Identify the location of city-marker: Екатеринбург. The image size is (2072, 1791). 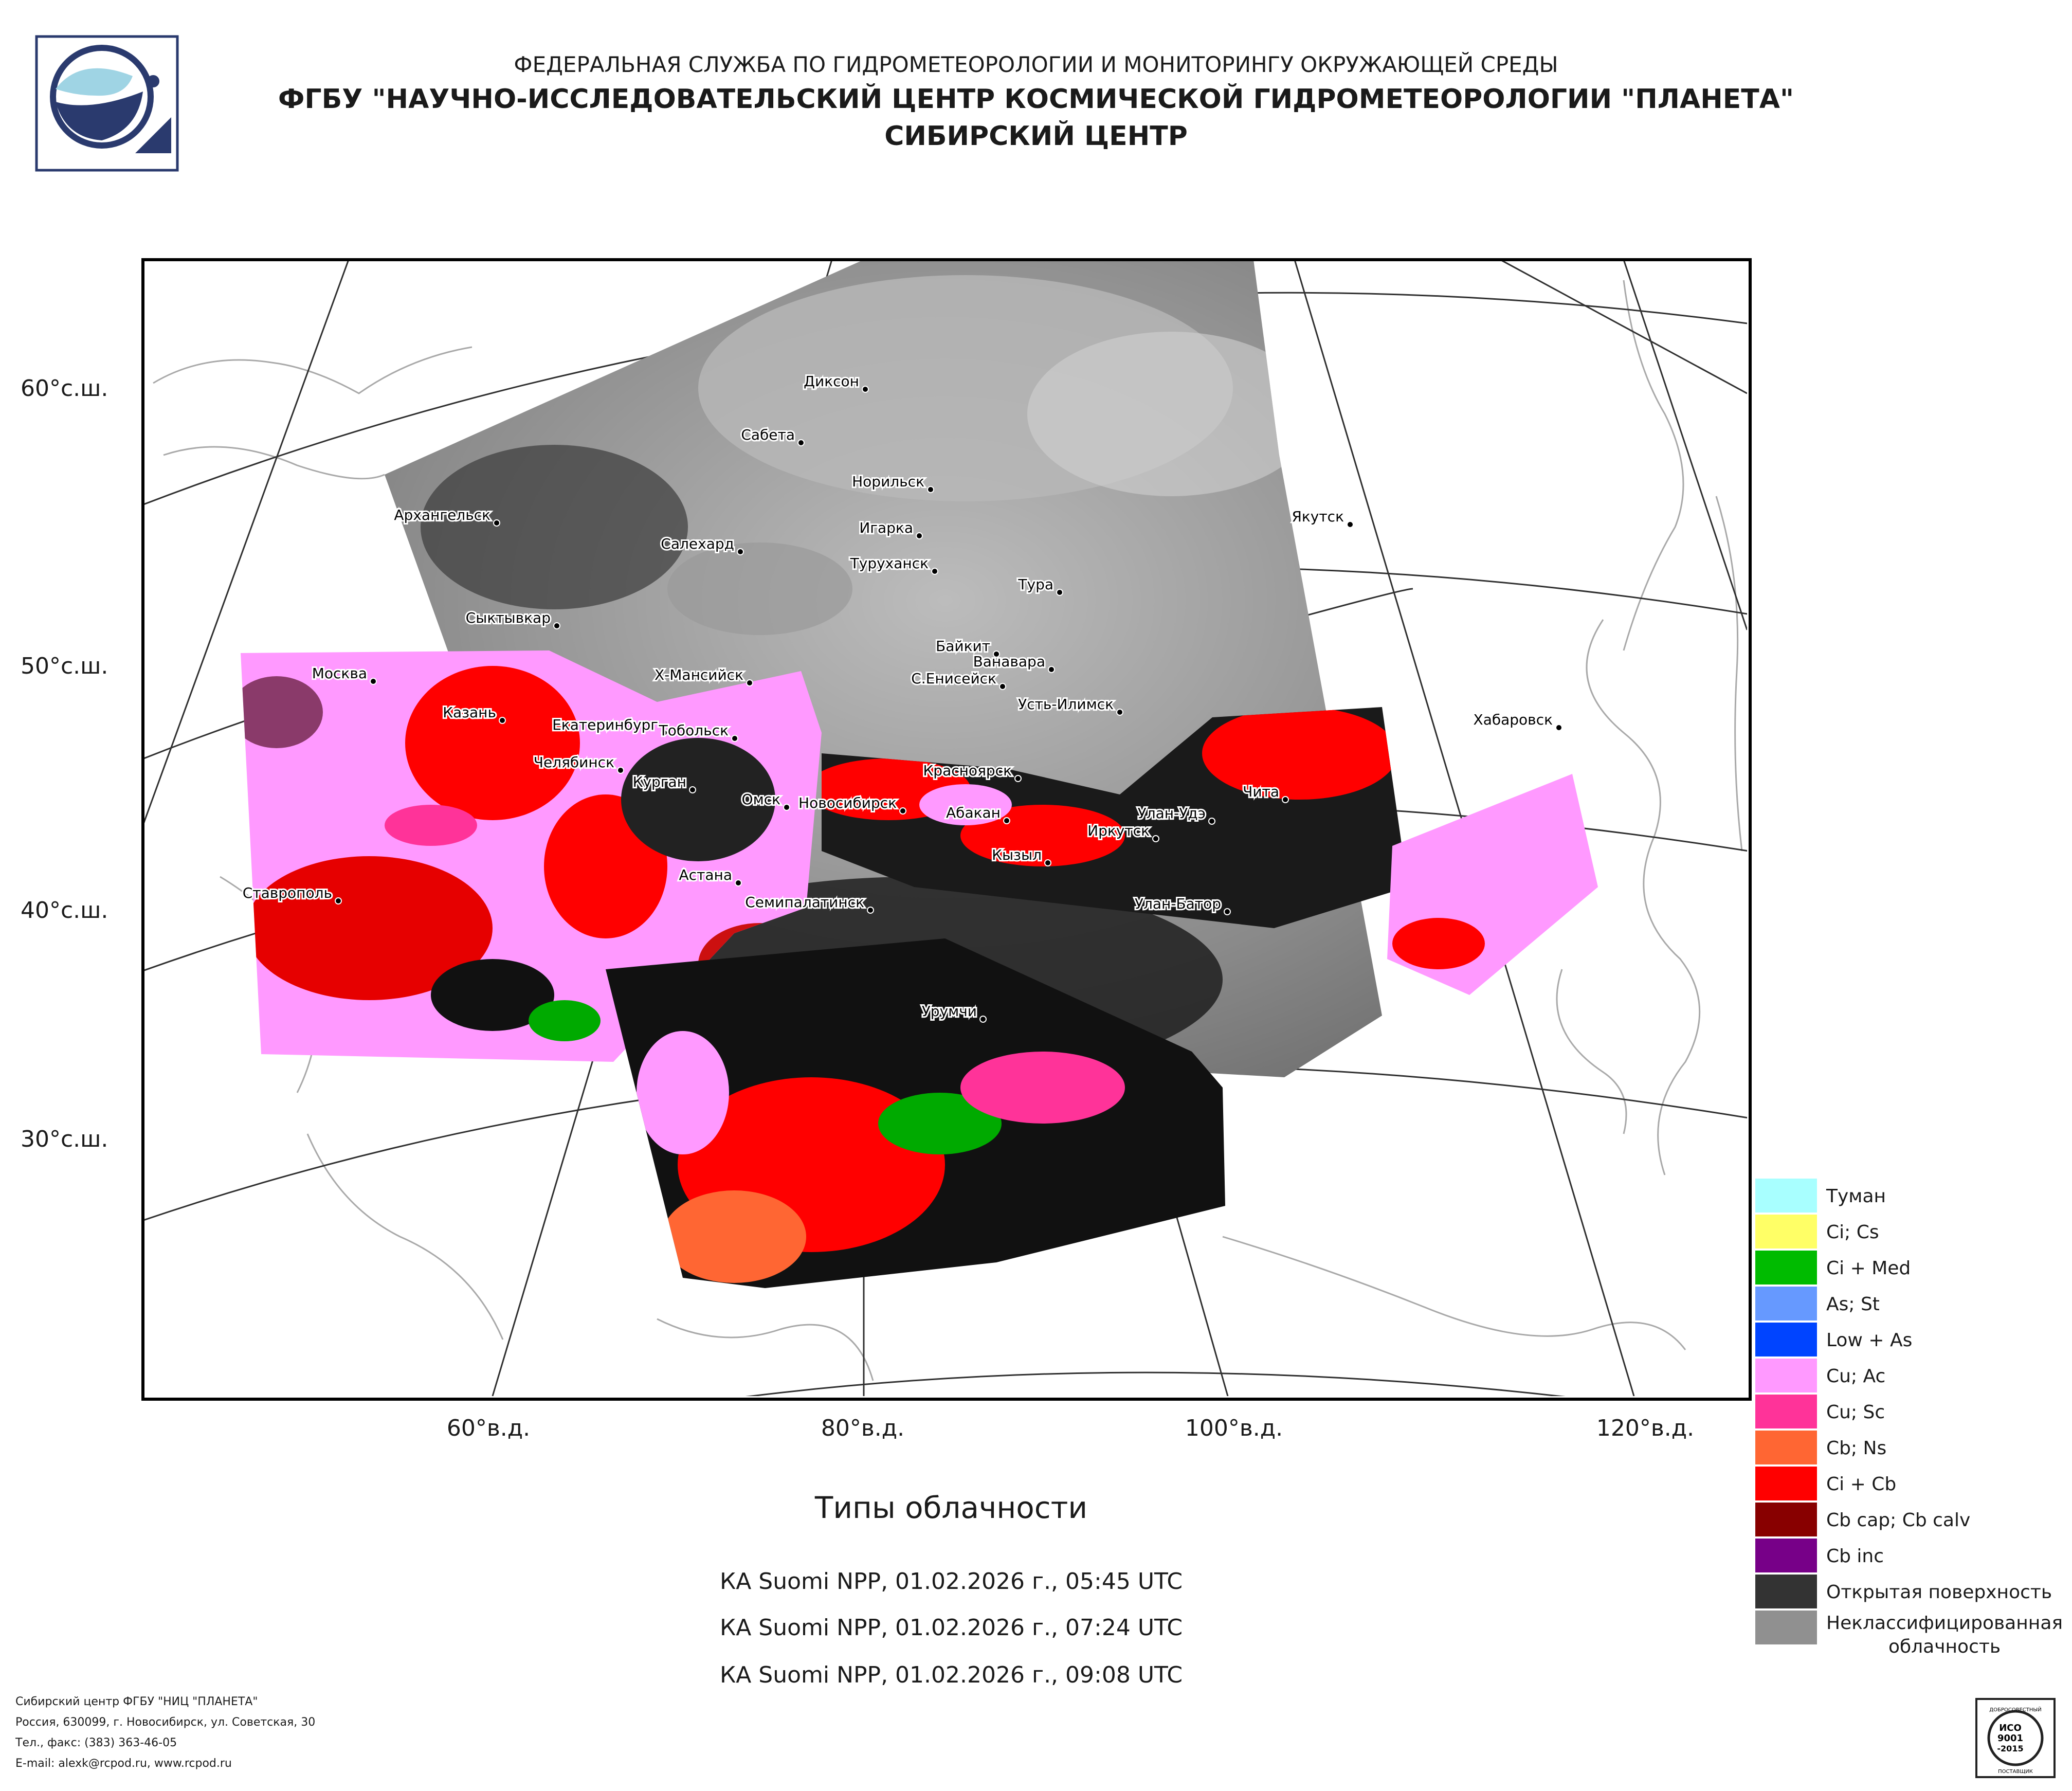
(609, 725).